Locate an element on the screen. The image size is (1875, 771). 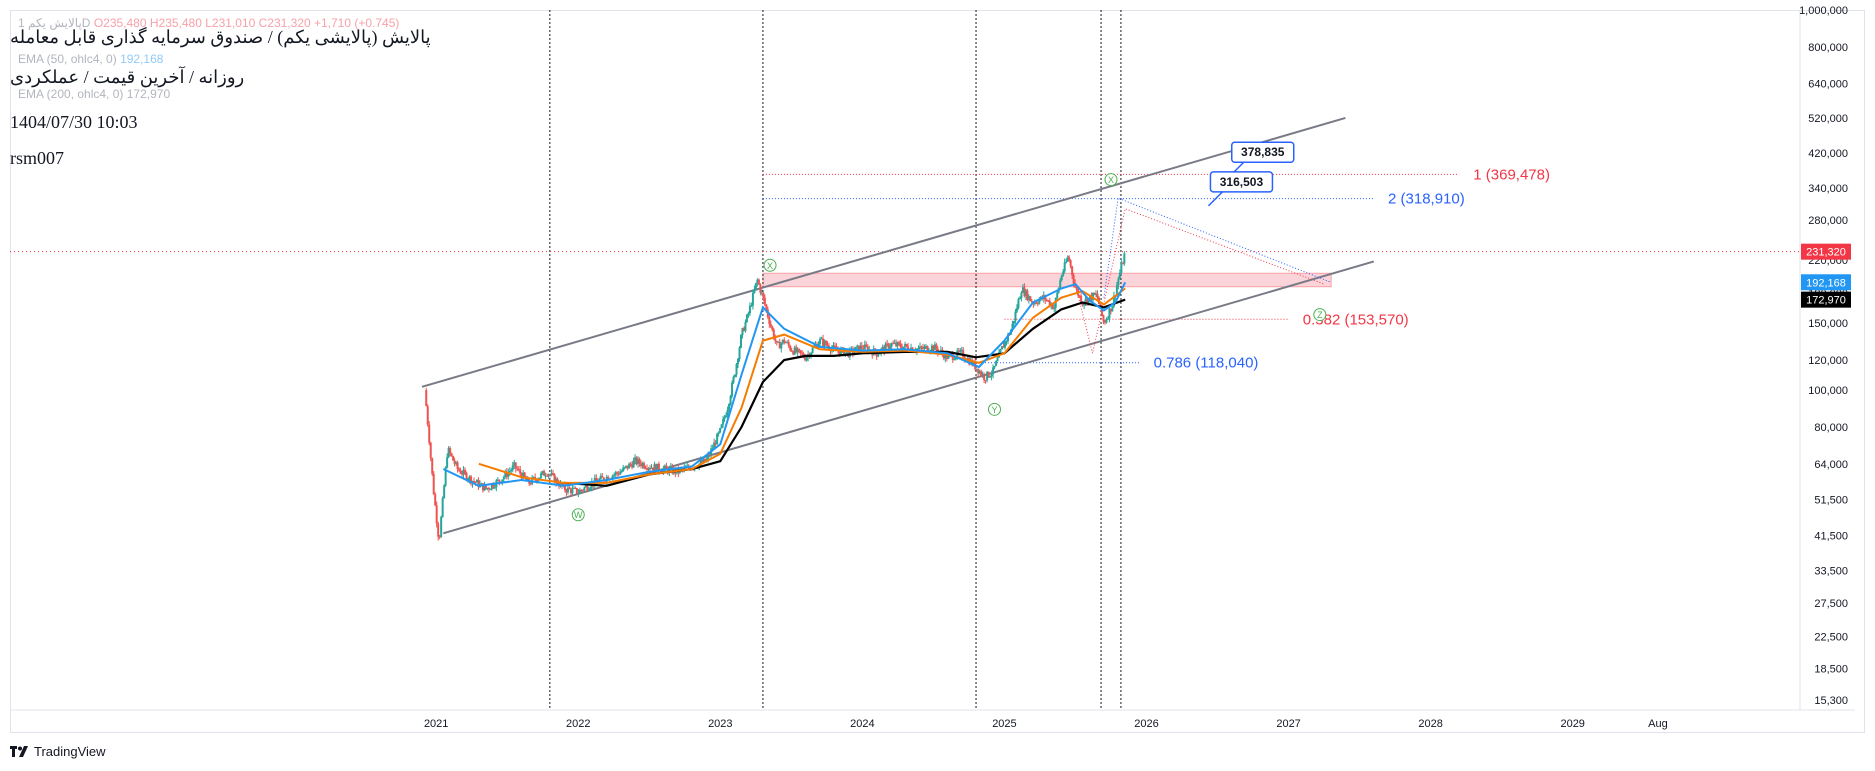
price-tag-box is located at coordinates (1826, 299).